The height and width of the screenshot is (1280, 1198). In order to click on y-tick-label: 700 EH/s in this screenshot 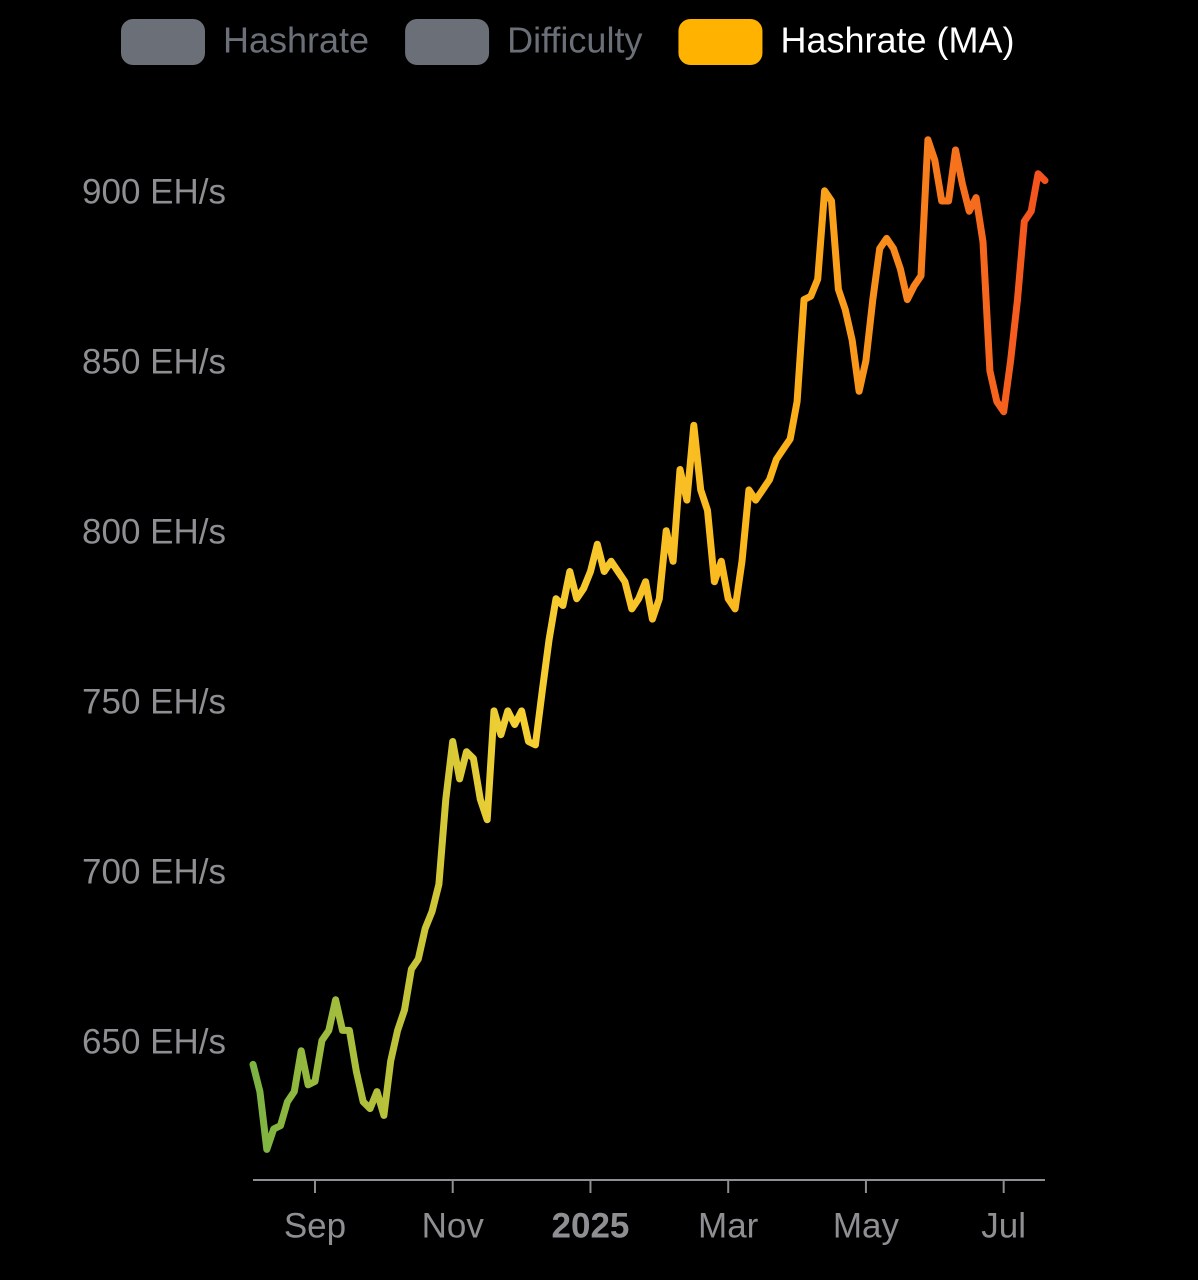, I will do `click(154, 871)`.